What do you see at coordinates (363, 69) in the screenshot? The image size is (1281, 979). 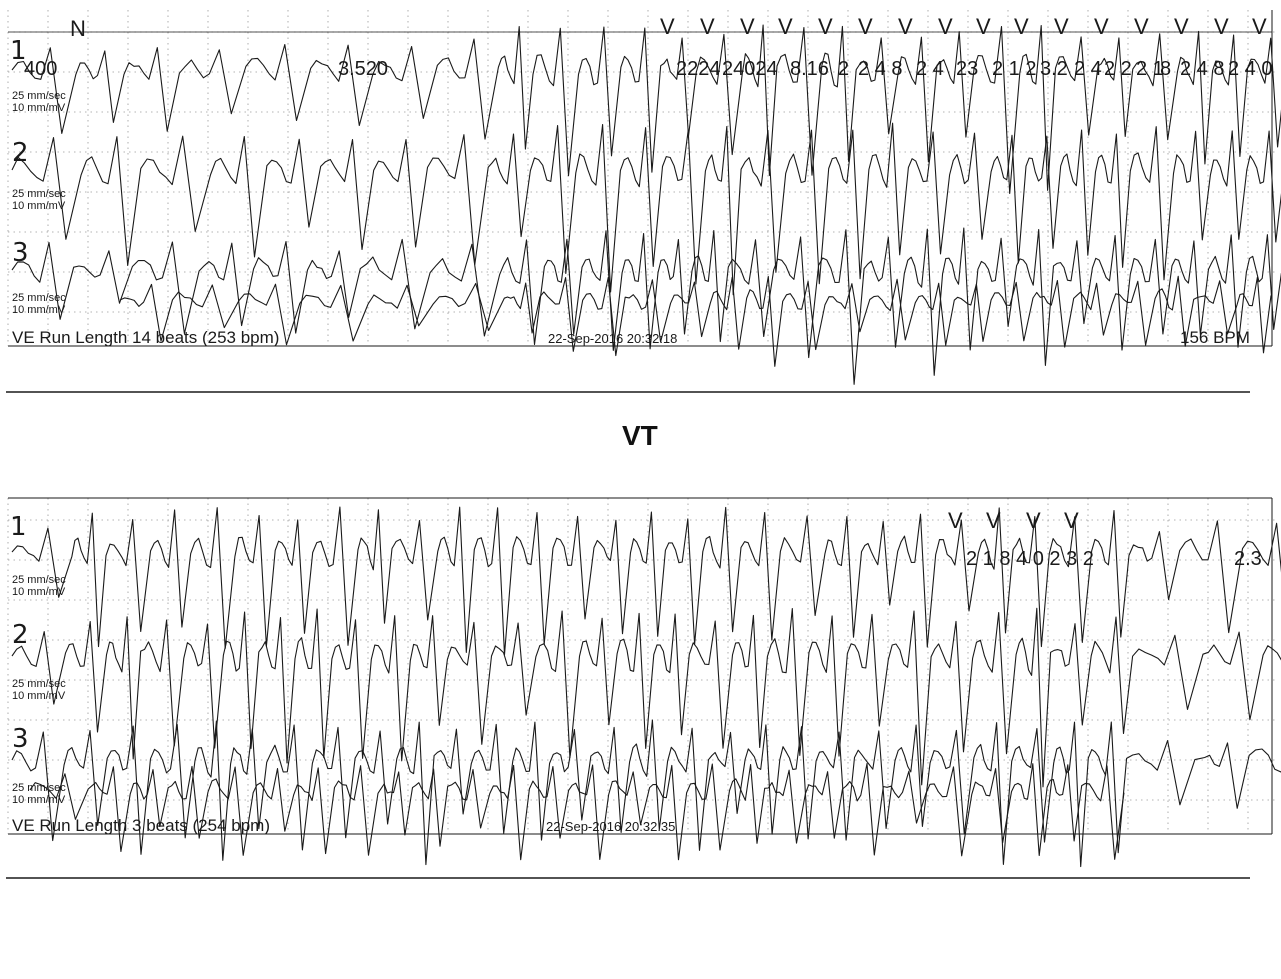 I see `rr-value: 3.520` at bounding box center [363, 69].